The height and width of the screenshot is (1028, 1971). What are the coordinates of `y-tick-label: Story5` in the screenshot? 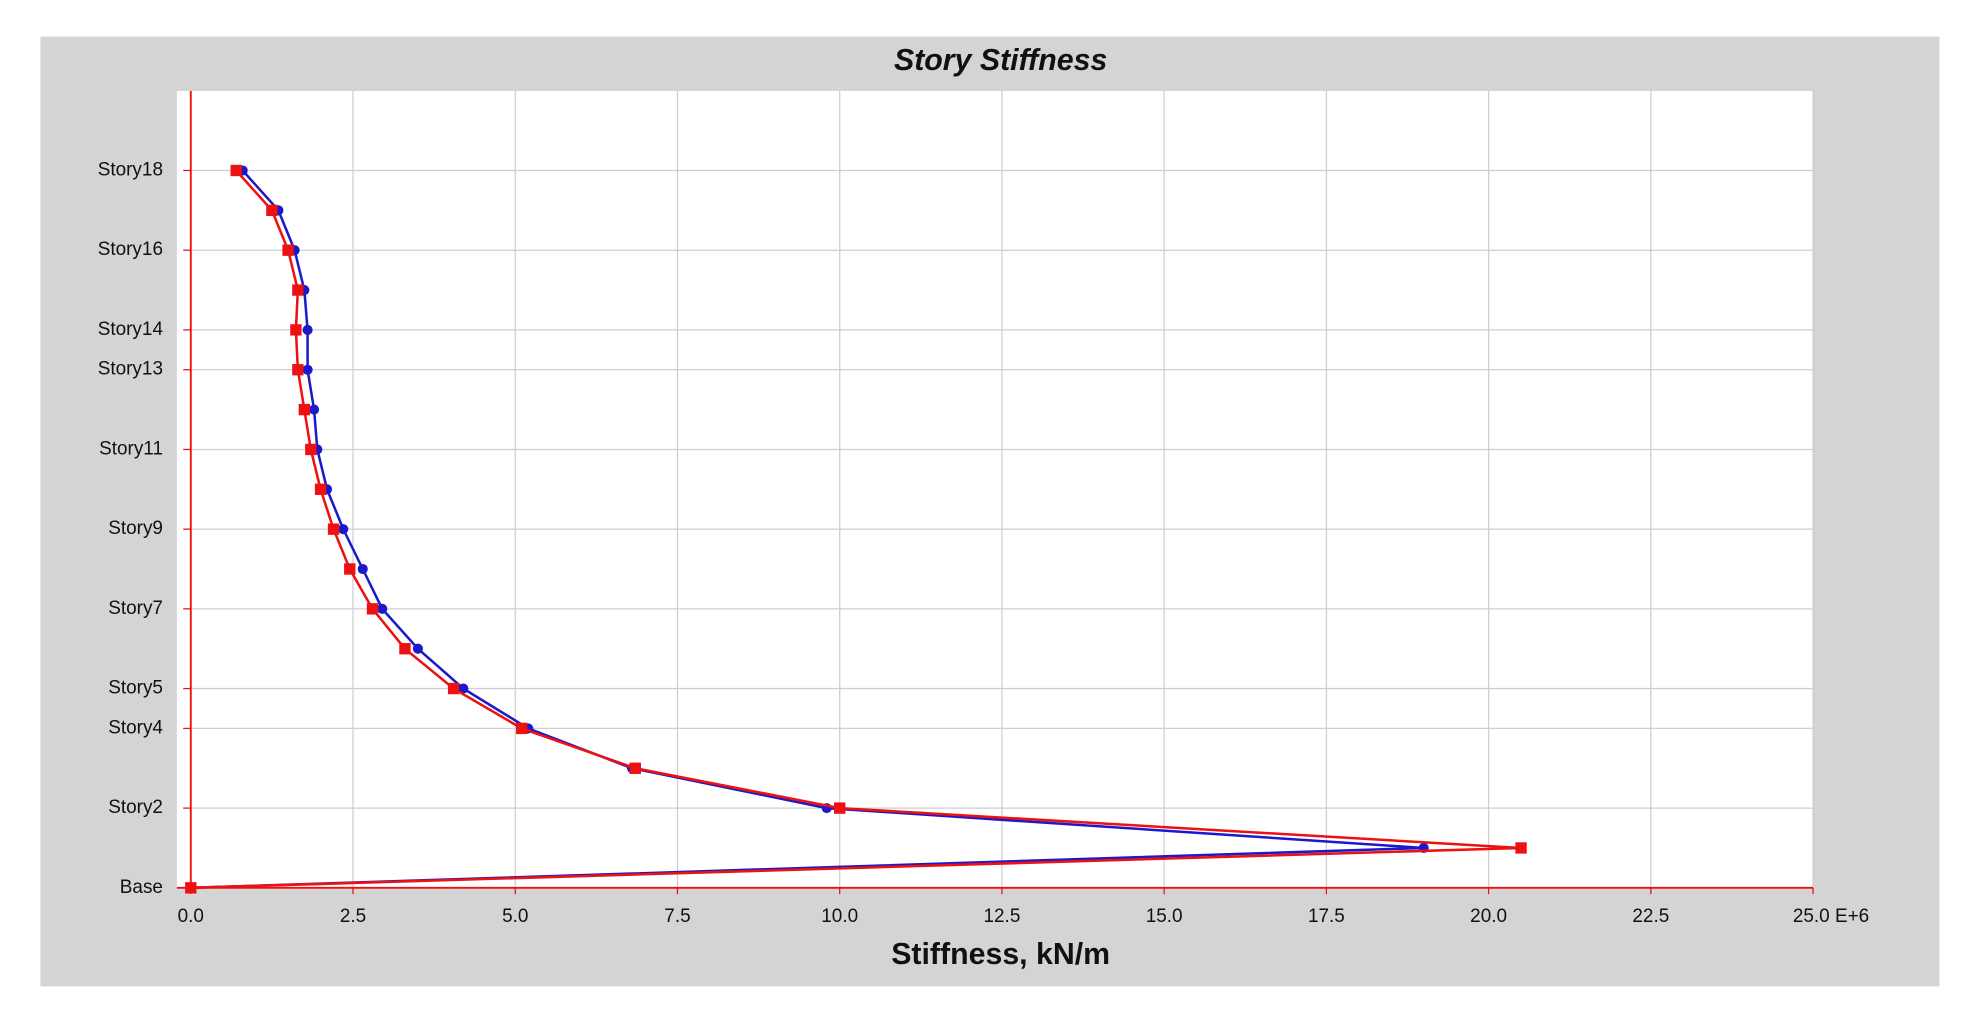 It's located at (135, 688).